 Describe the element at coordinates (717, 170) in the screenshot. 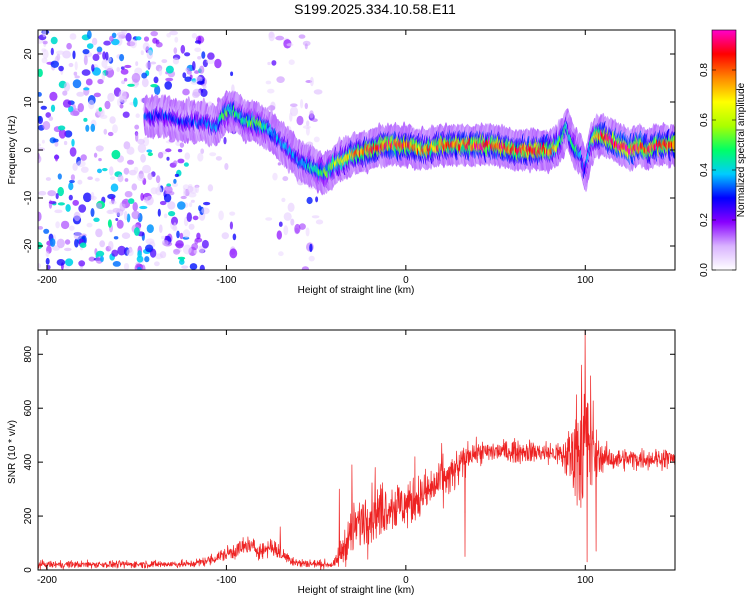

I see `colorbar-ticks: 0.0 0.2 0.4 0.6 0.8` at that location.